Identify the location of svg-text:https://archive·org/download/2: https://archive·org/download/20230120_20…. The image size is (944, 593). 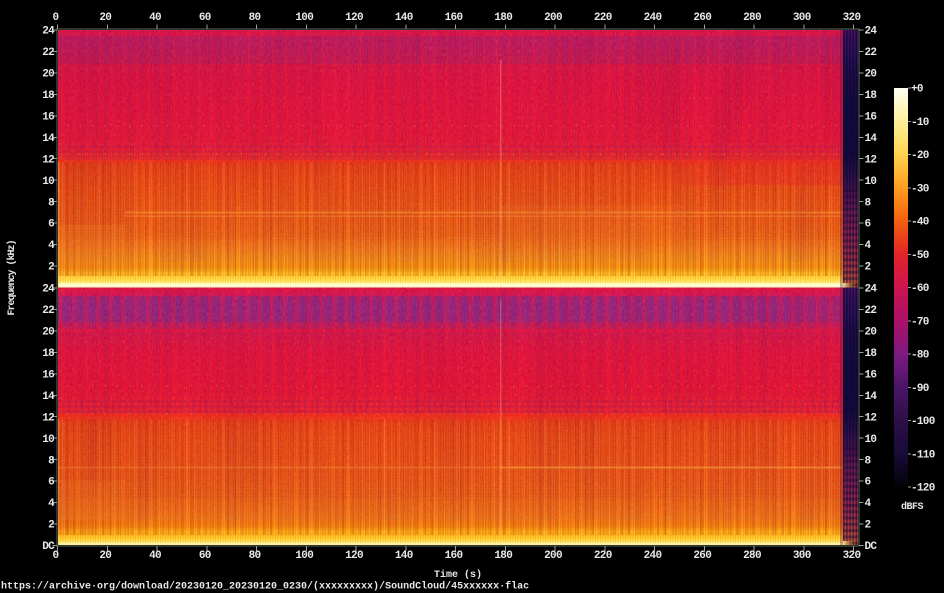
(265, 587).